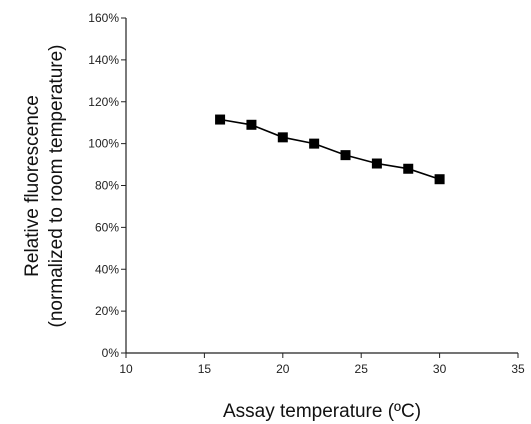 This screenshot has height=424, width=531. I want to click on y-axis-title-line-2: (normalized to room temperature), so click(56, 186).